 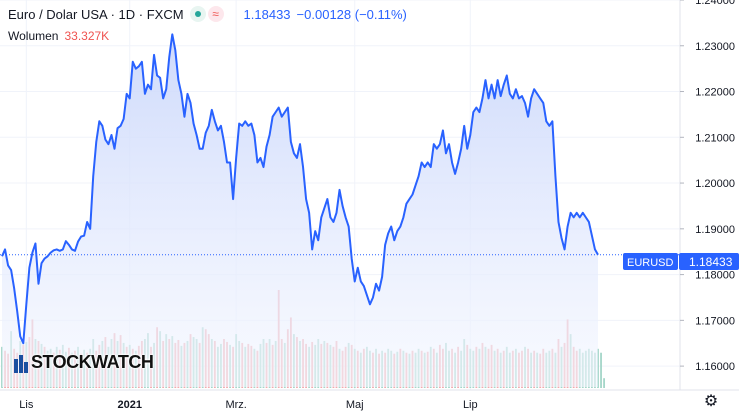 I want to click on y-tick-label: 1.20000, so click(x=715, y=184).